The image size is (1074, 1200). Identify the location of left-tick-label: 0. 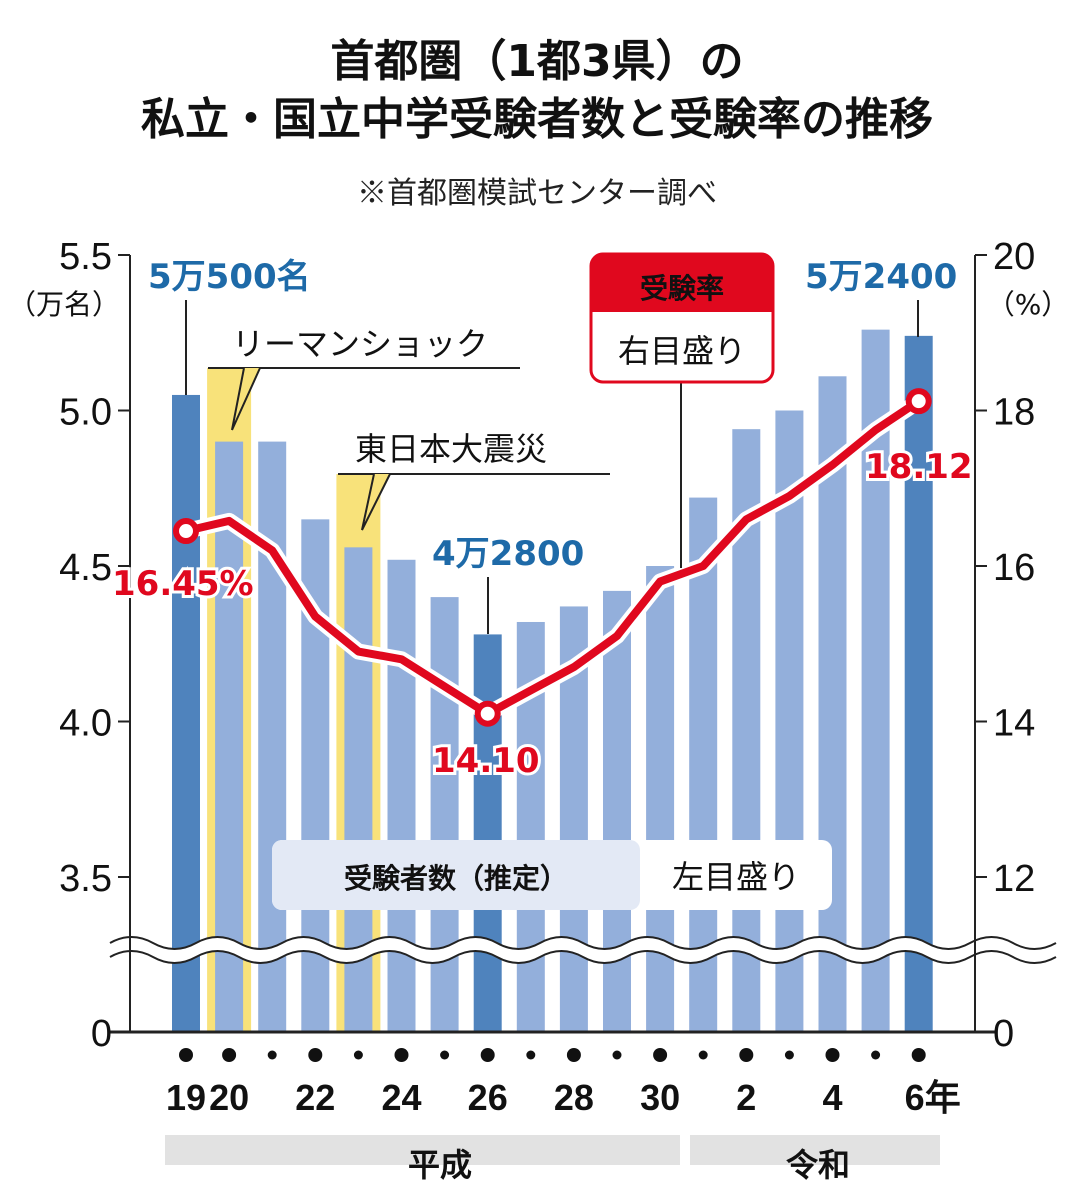
(101, 1034).